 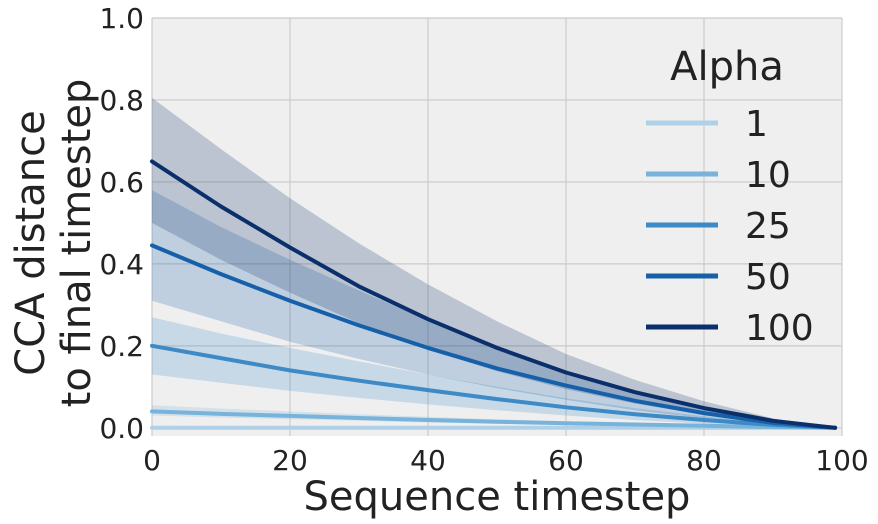 I want to click on y-tick-labels: 0.0 0.2 0.4 0.6 0.8 1.0, so click(x=121, y=223).